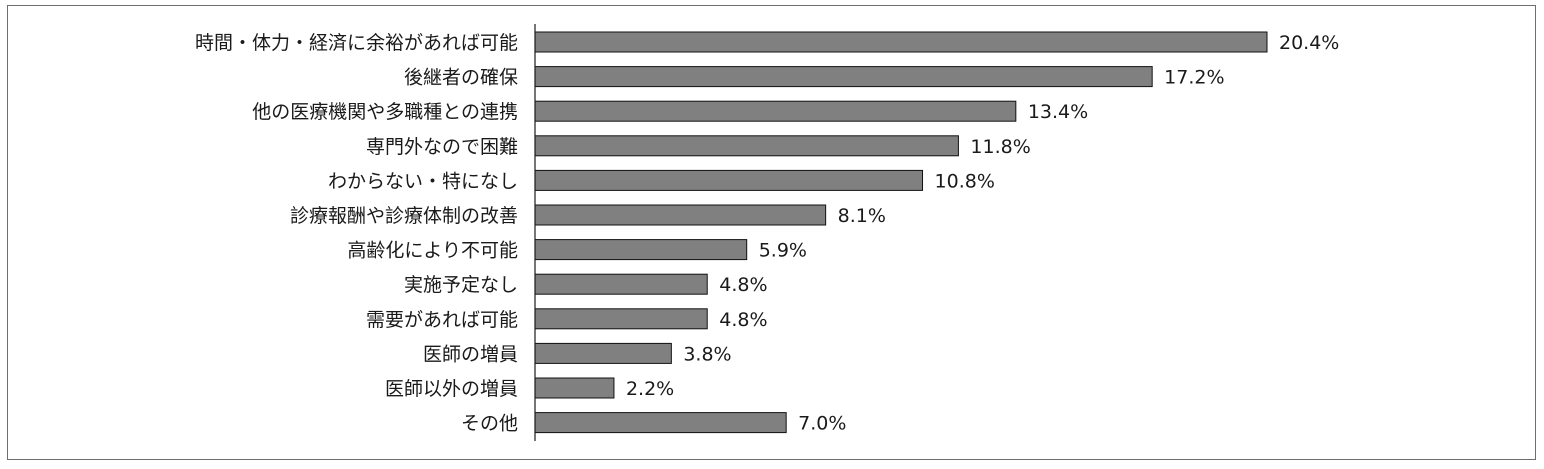 This screenshot has width=1544, height=469. What do you see at coordinates (965, 181) in the screenshot?
I see `value-label: 10.8%` at bounding box center [965, 181].